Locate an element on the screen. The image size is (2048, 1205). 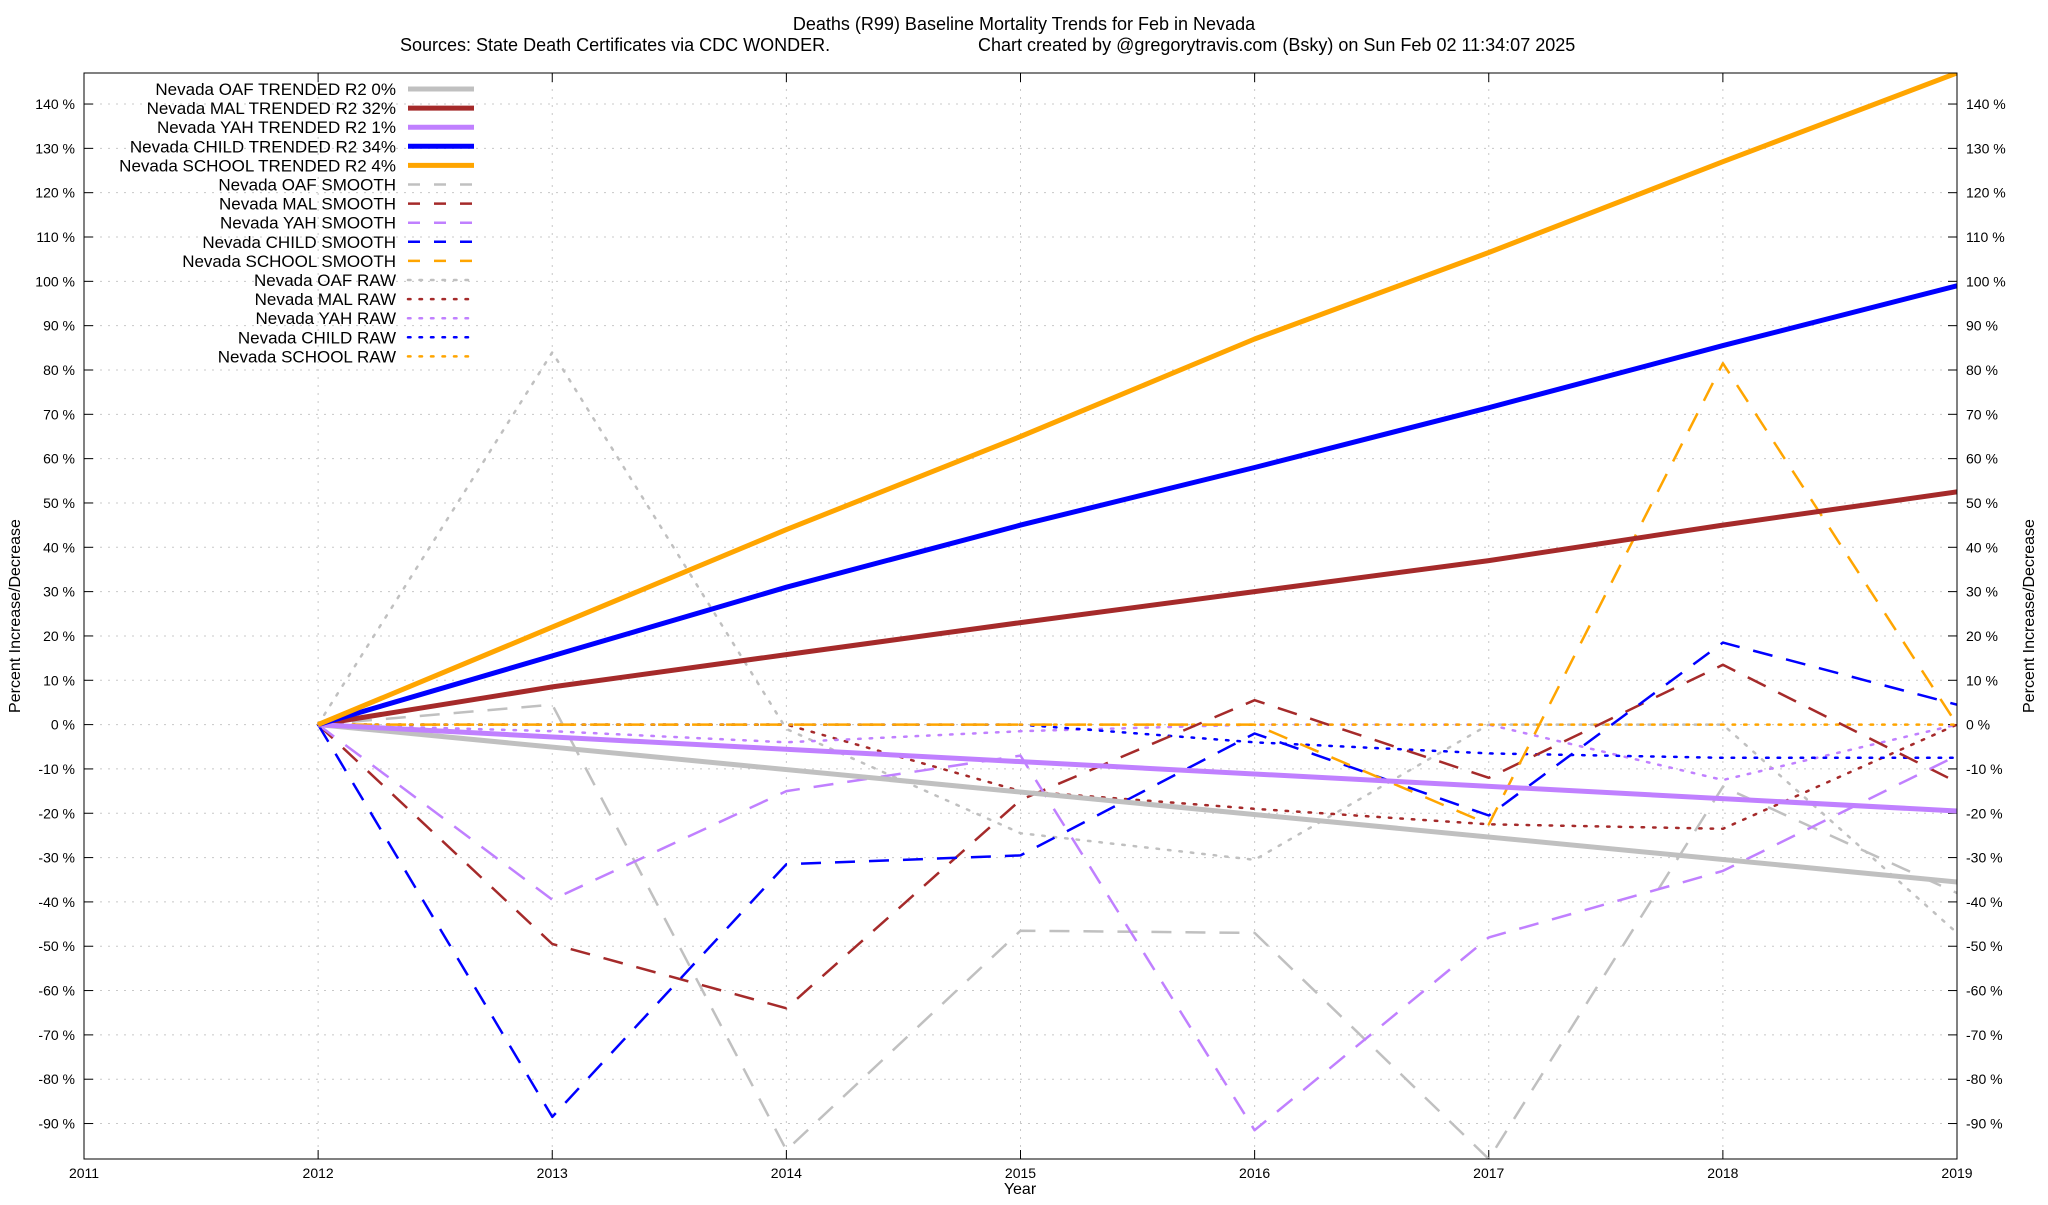
y-tick-label-right: -10 % is located at coordinates (1984, 769).